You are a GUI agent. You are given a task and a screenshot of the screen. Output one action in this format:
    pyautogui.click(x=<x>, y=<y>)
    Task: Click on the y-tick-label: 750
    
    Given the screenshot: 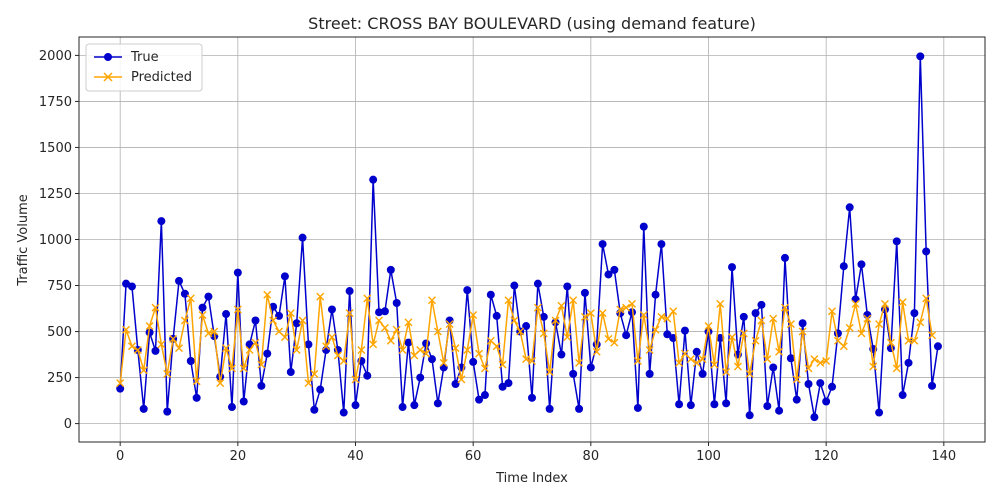 What is the action you would take?
    pyautogui.click(x=59, y=286)
    